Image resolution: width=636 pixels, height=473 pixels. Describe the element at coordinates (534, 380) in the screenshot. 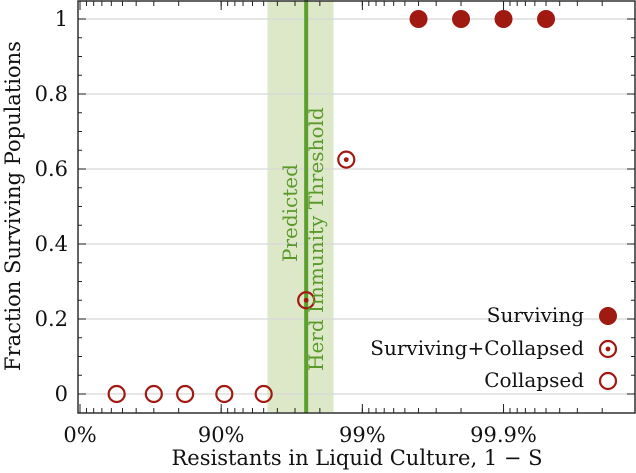

I see `legend-label-collapsed: Collapsed` at that location.